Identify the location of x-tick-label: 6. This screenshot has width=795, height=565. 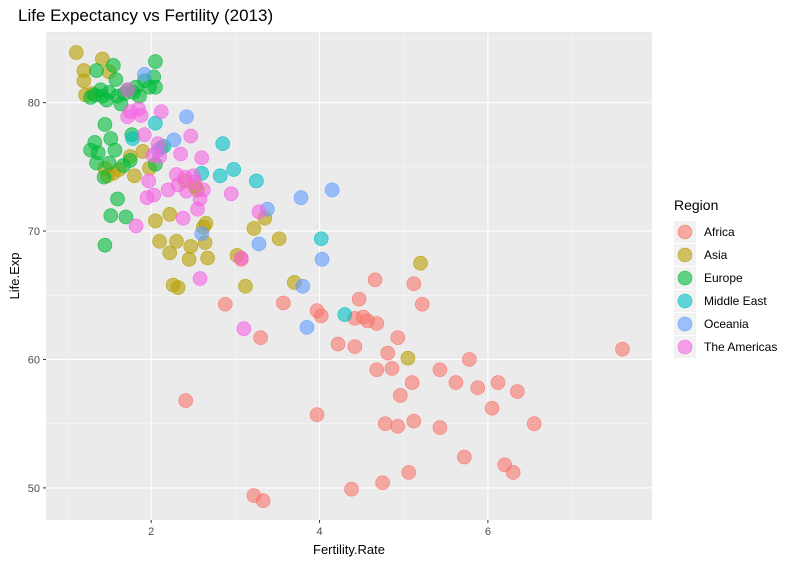
(488, 532).